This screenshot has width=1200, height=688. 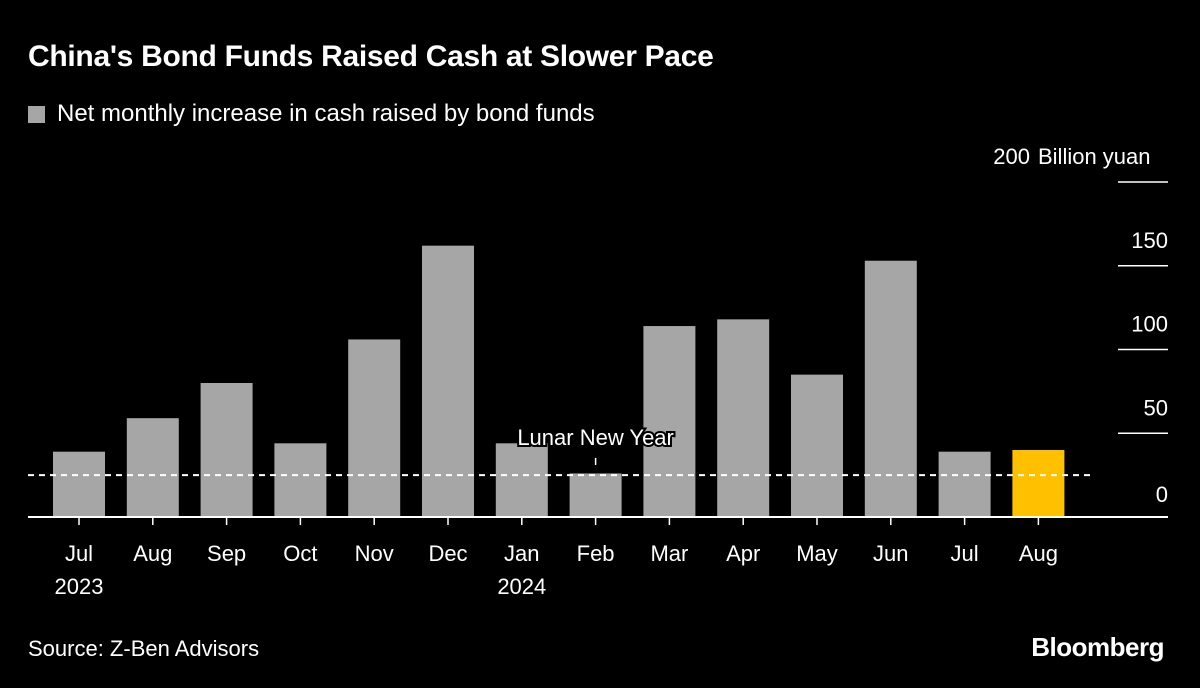 I want to click on x-tick-label: Mar, so click(x=669, y=553).